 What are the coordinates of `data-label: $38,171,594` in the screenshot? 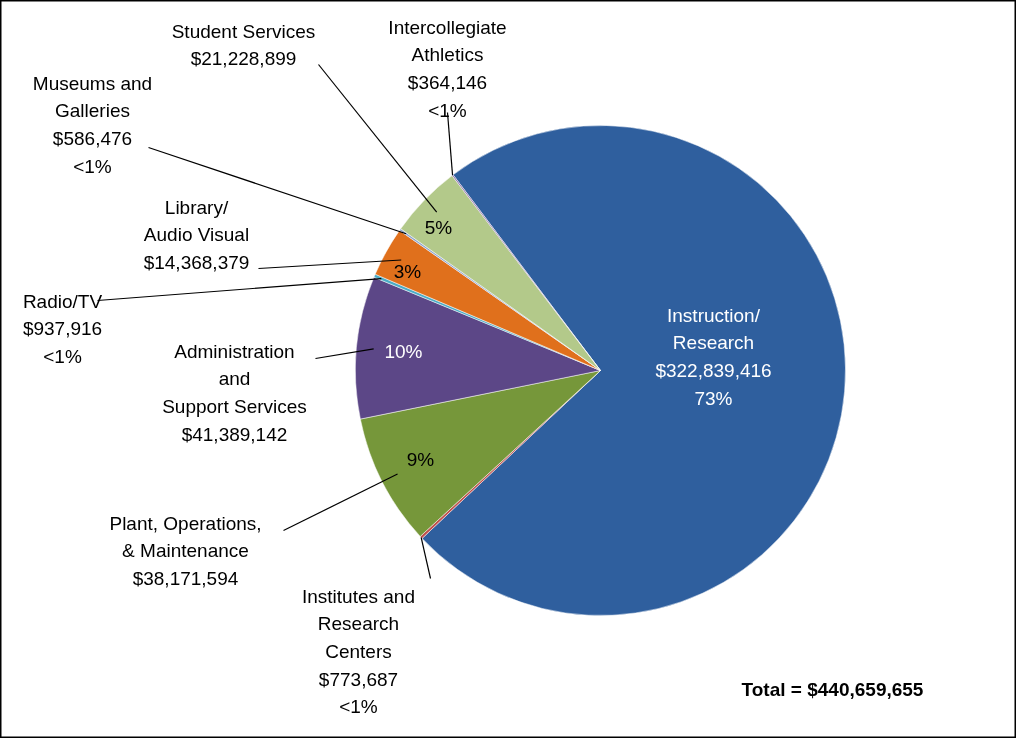 It's located at (185, 578).